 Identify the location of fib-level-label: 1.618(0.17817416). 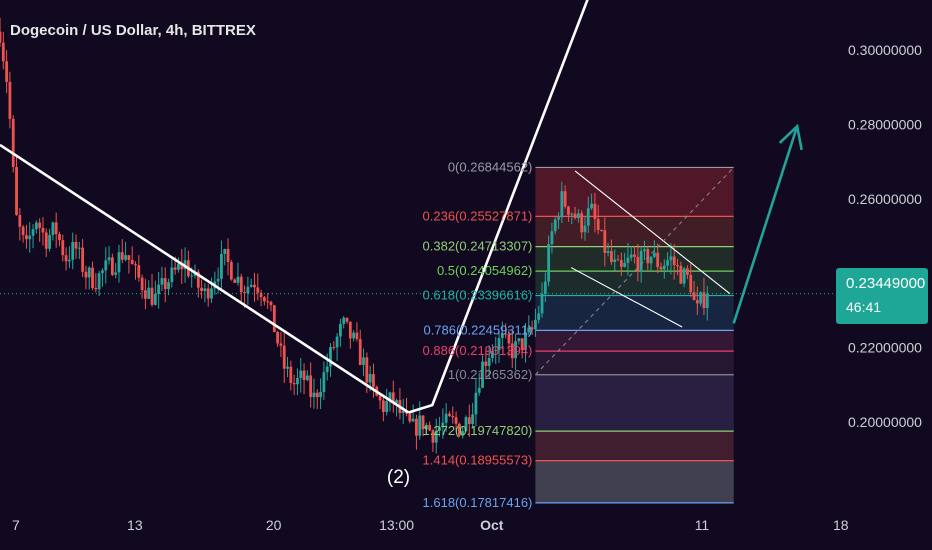
(478, 502).